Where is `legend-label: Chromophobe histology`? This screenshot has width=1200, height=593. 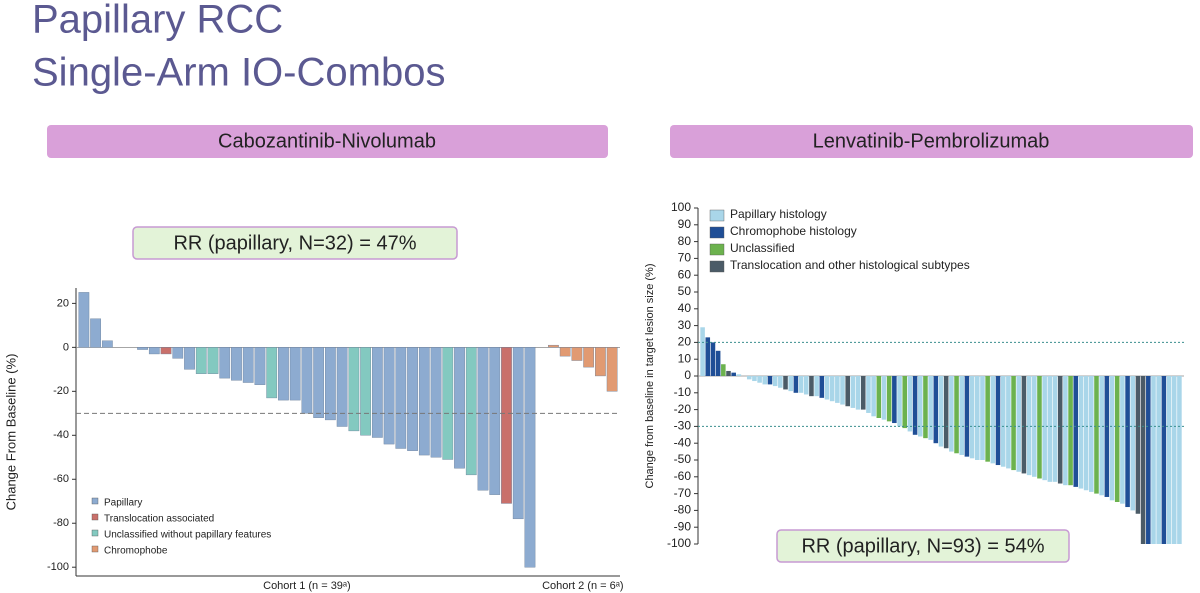
legend-label: Chromophobe histology is located at coordinates (793, 231).